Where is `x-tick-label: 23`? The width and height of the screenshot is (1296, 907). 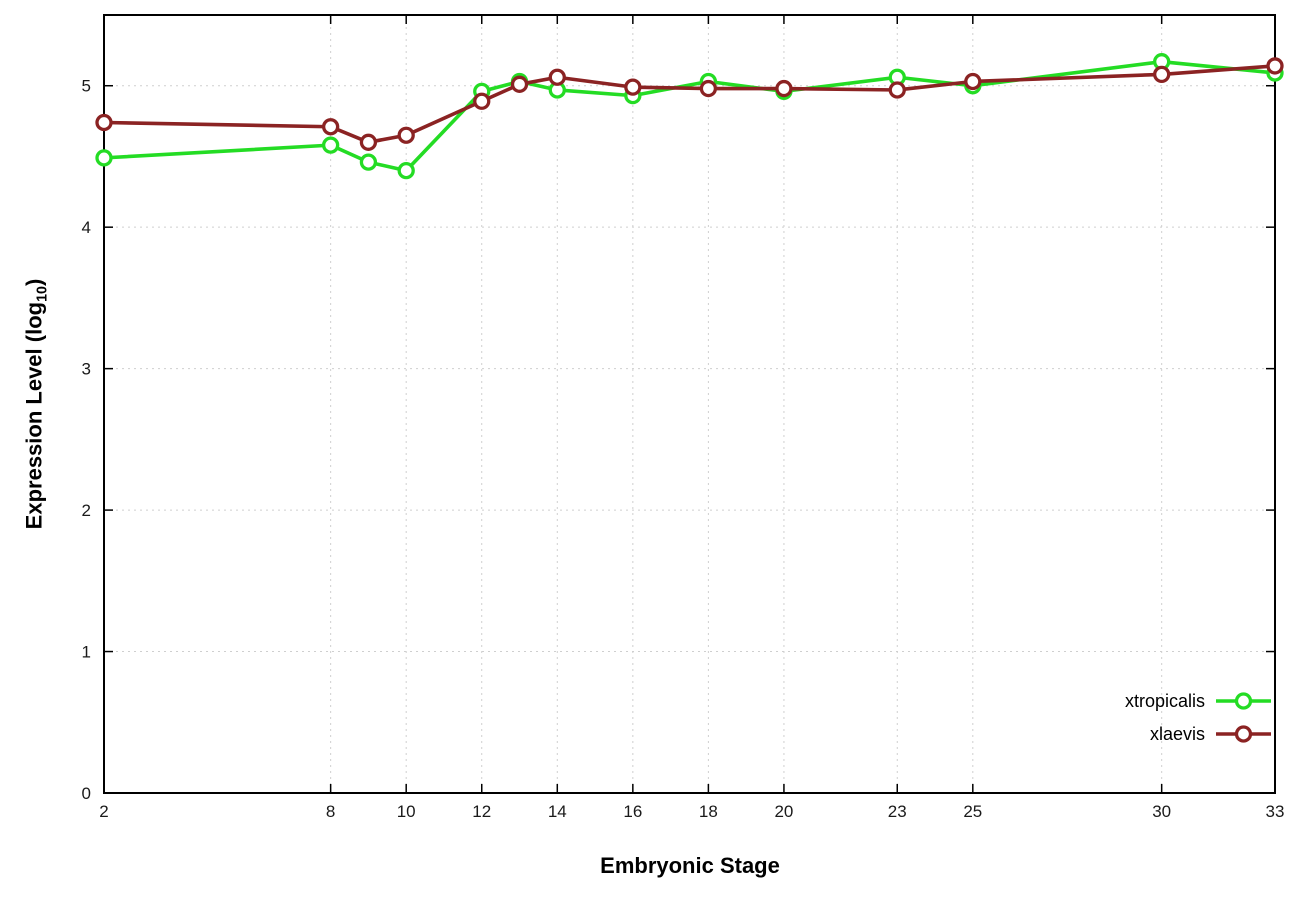 x-tick-label: 23 is located at coordinates (897, 811).